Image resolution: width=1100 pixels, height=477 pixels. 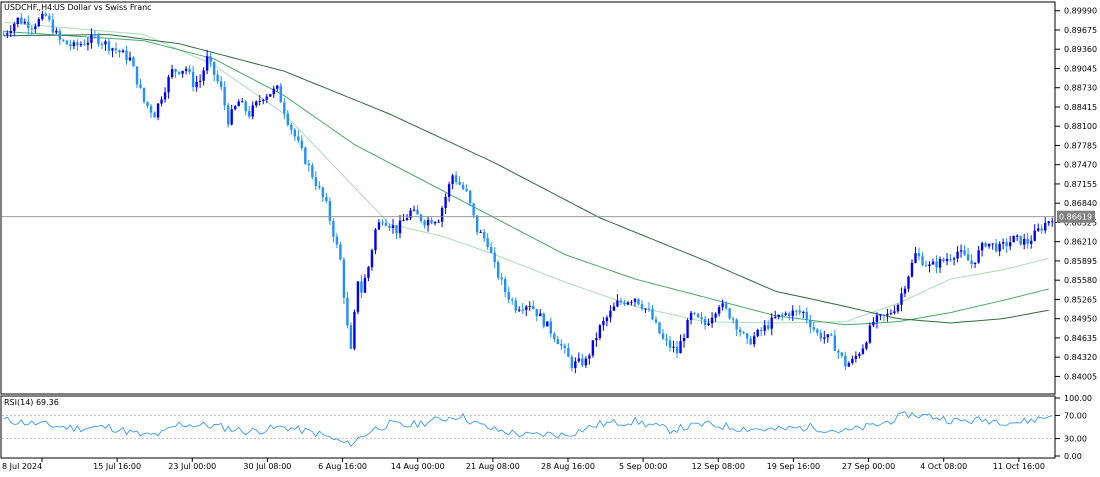 I want to click on current-price-label-bg, so click(x=1076, y=216).